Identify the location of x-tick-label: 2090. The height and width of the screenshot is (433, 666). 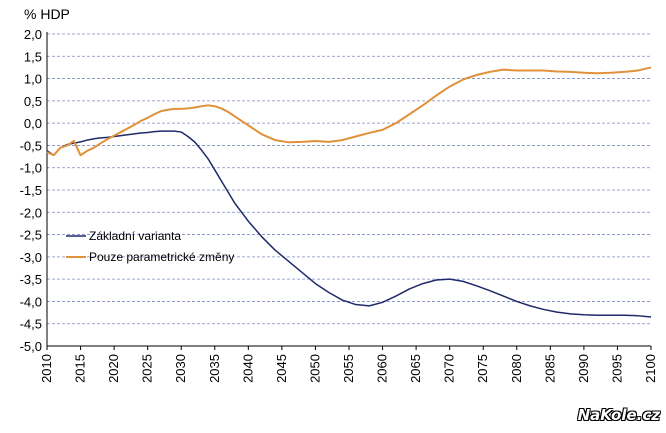
(583, 368).